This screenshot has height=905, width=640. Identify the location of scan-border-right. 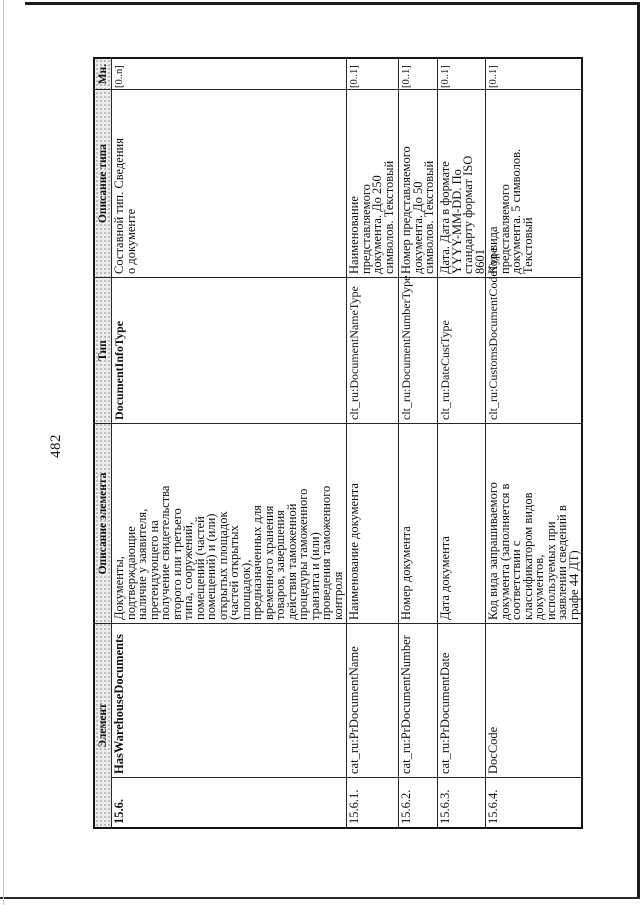
(638, 450).